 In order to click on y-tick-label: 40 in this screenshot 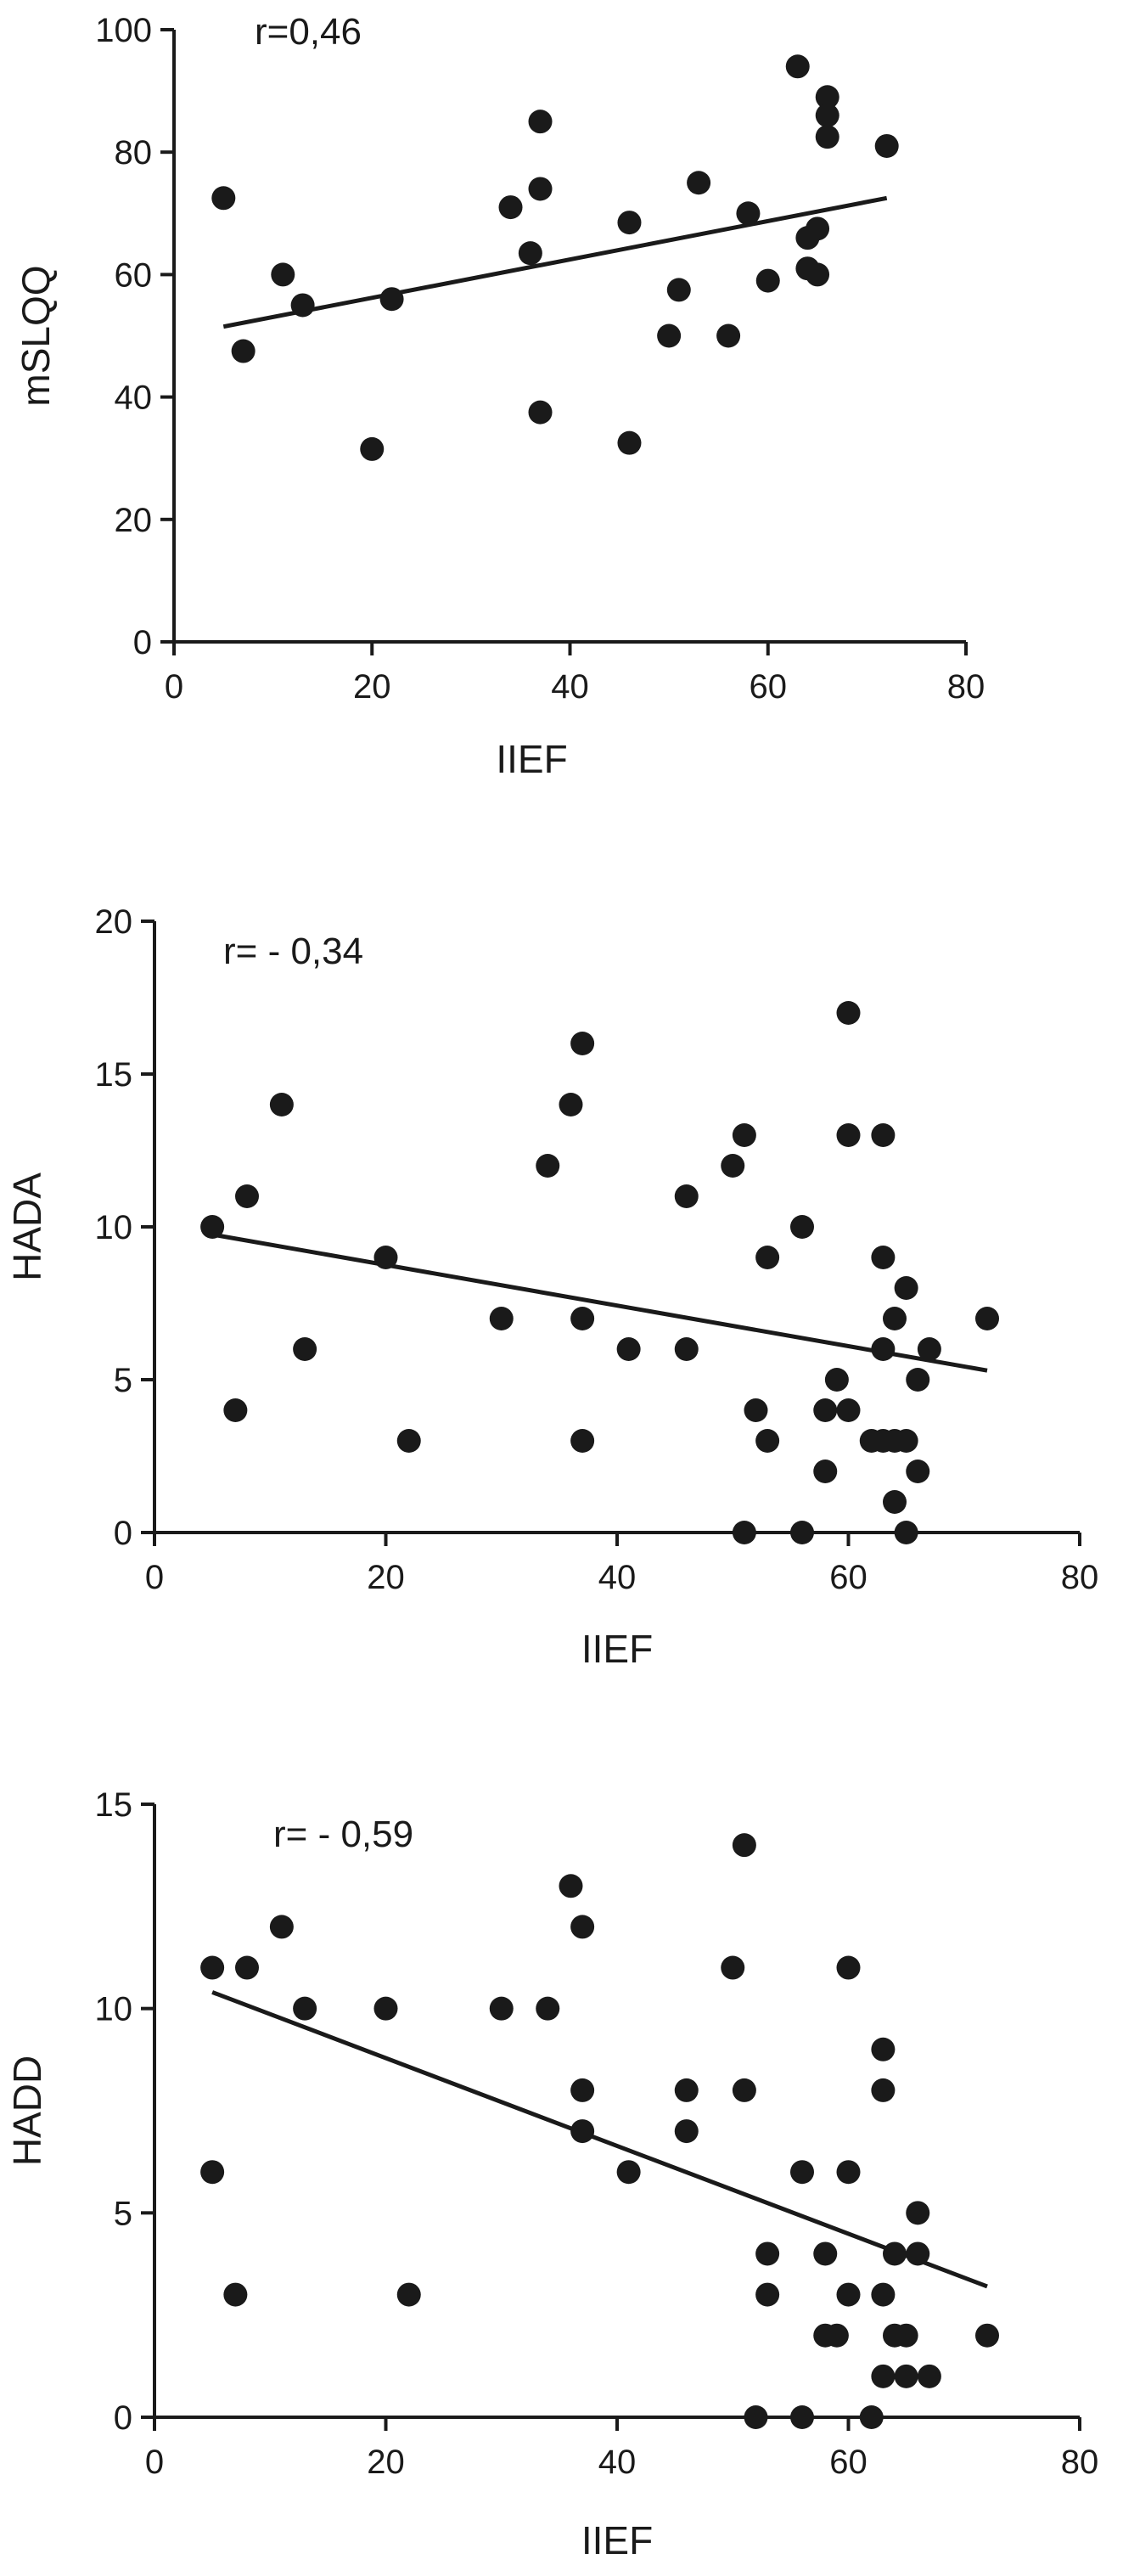, I will do `click(134, 398)`.